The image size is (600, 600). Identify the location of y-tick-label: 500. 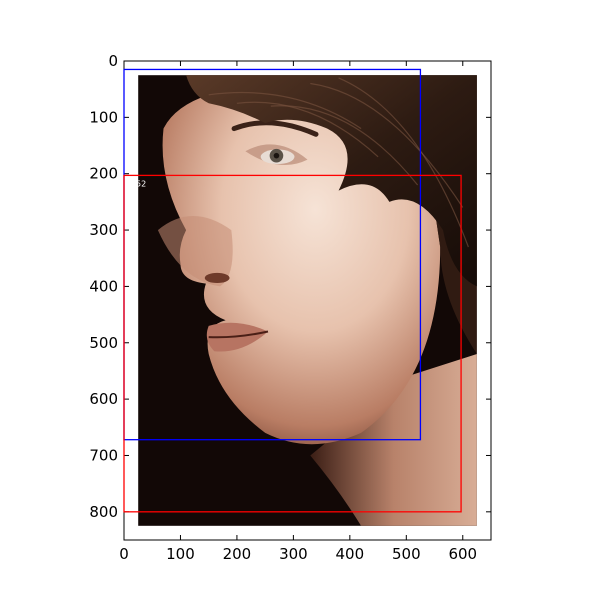
(103, 343).